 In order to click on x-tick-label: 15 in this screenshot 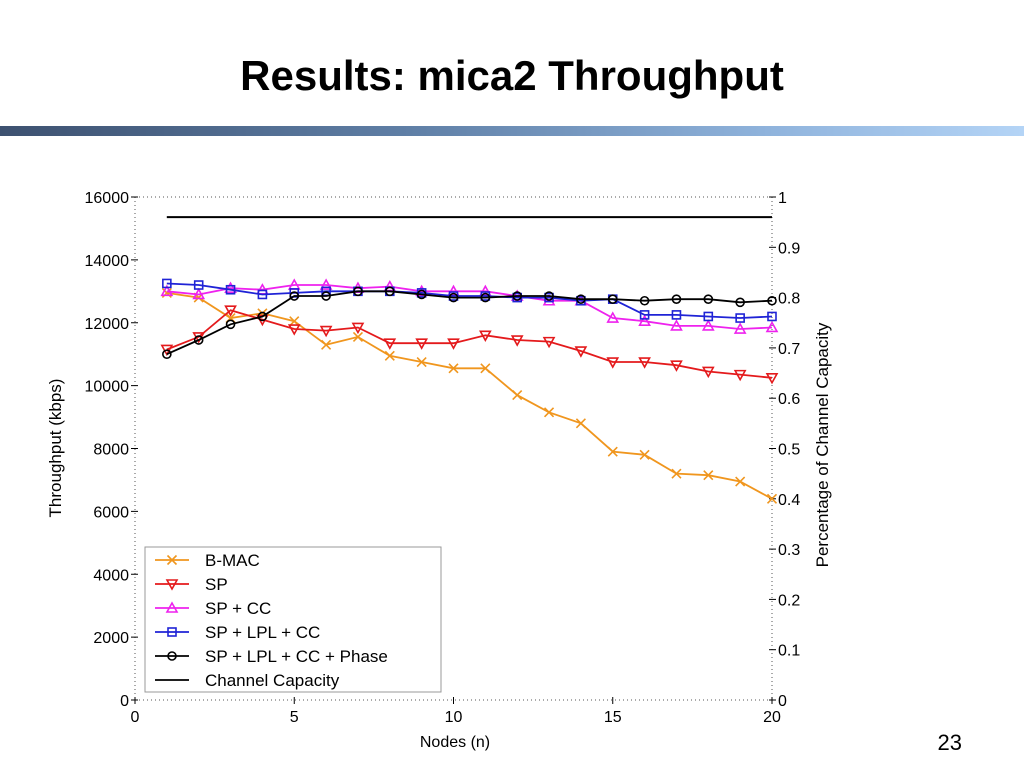, I will do `click(613, 717)`.